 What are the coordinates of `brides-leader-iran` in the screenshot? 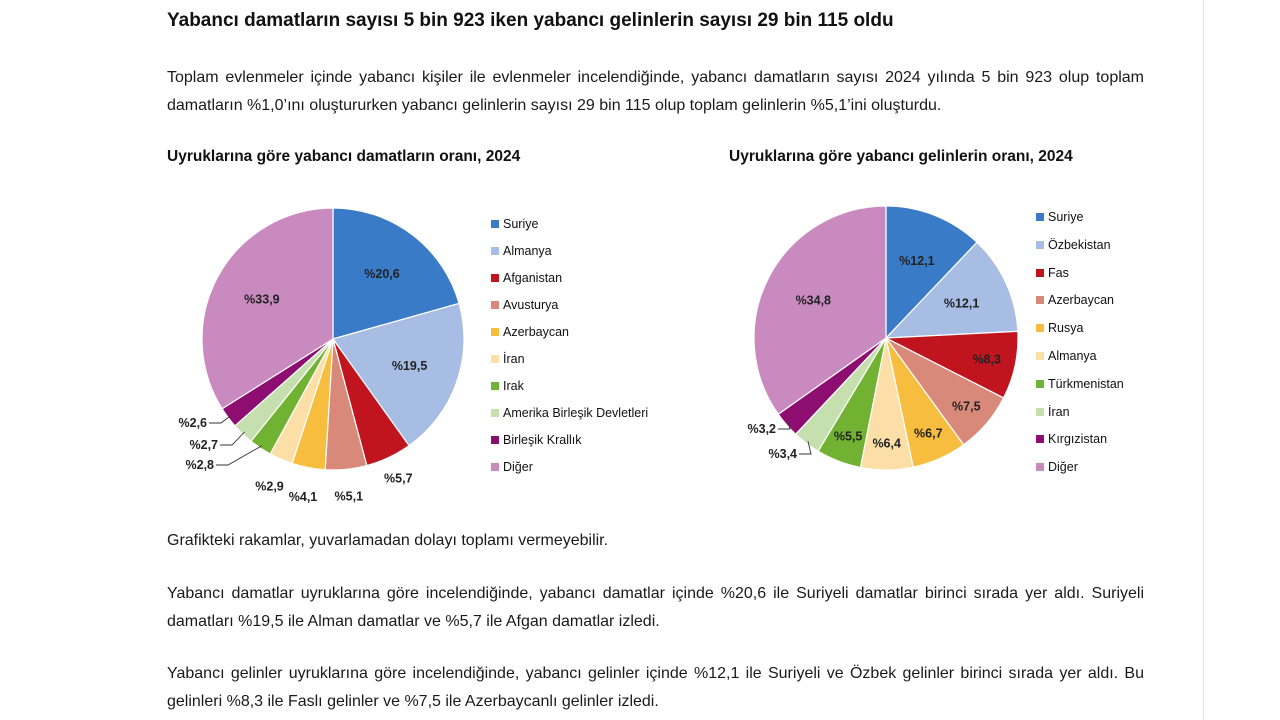 It's located at (805, 448).